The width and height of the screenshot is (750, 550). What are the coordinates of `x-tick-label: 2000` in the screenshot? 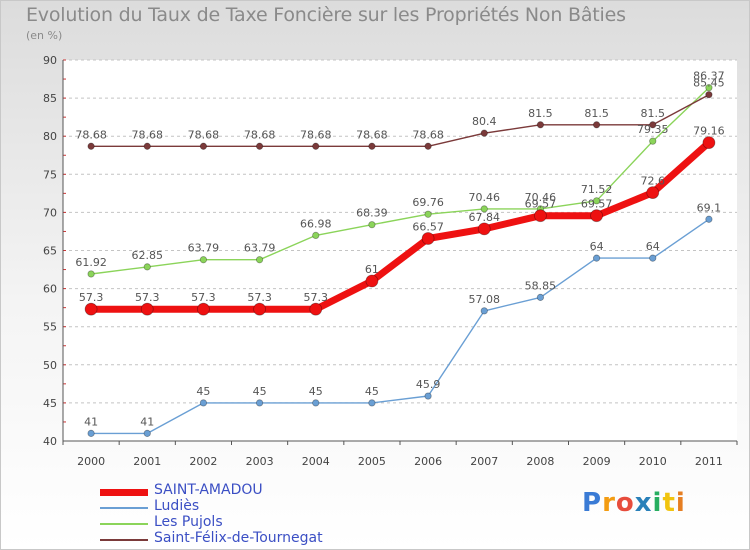 It's located at (91, 461).